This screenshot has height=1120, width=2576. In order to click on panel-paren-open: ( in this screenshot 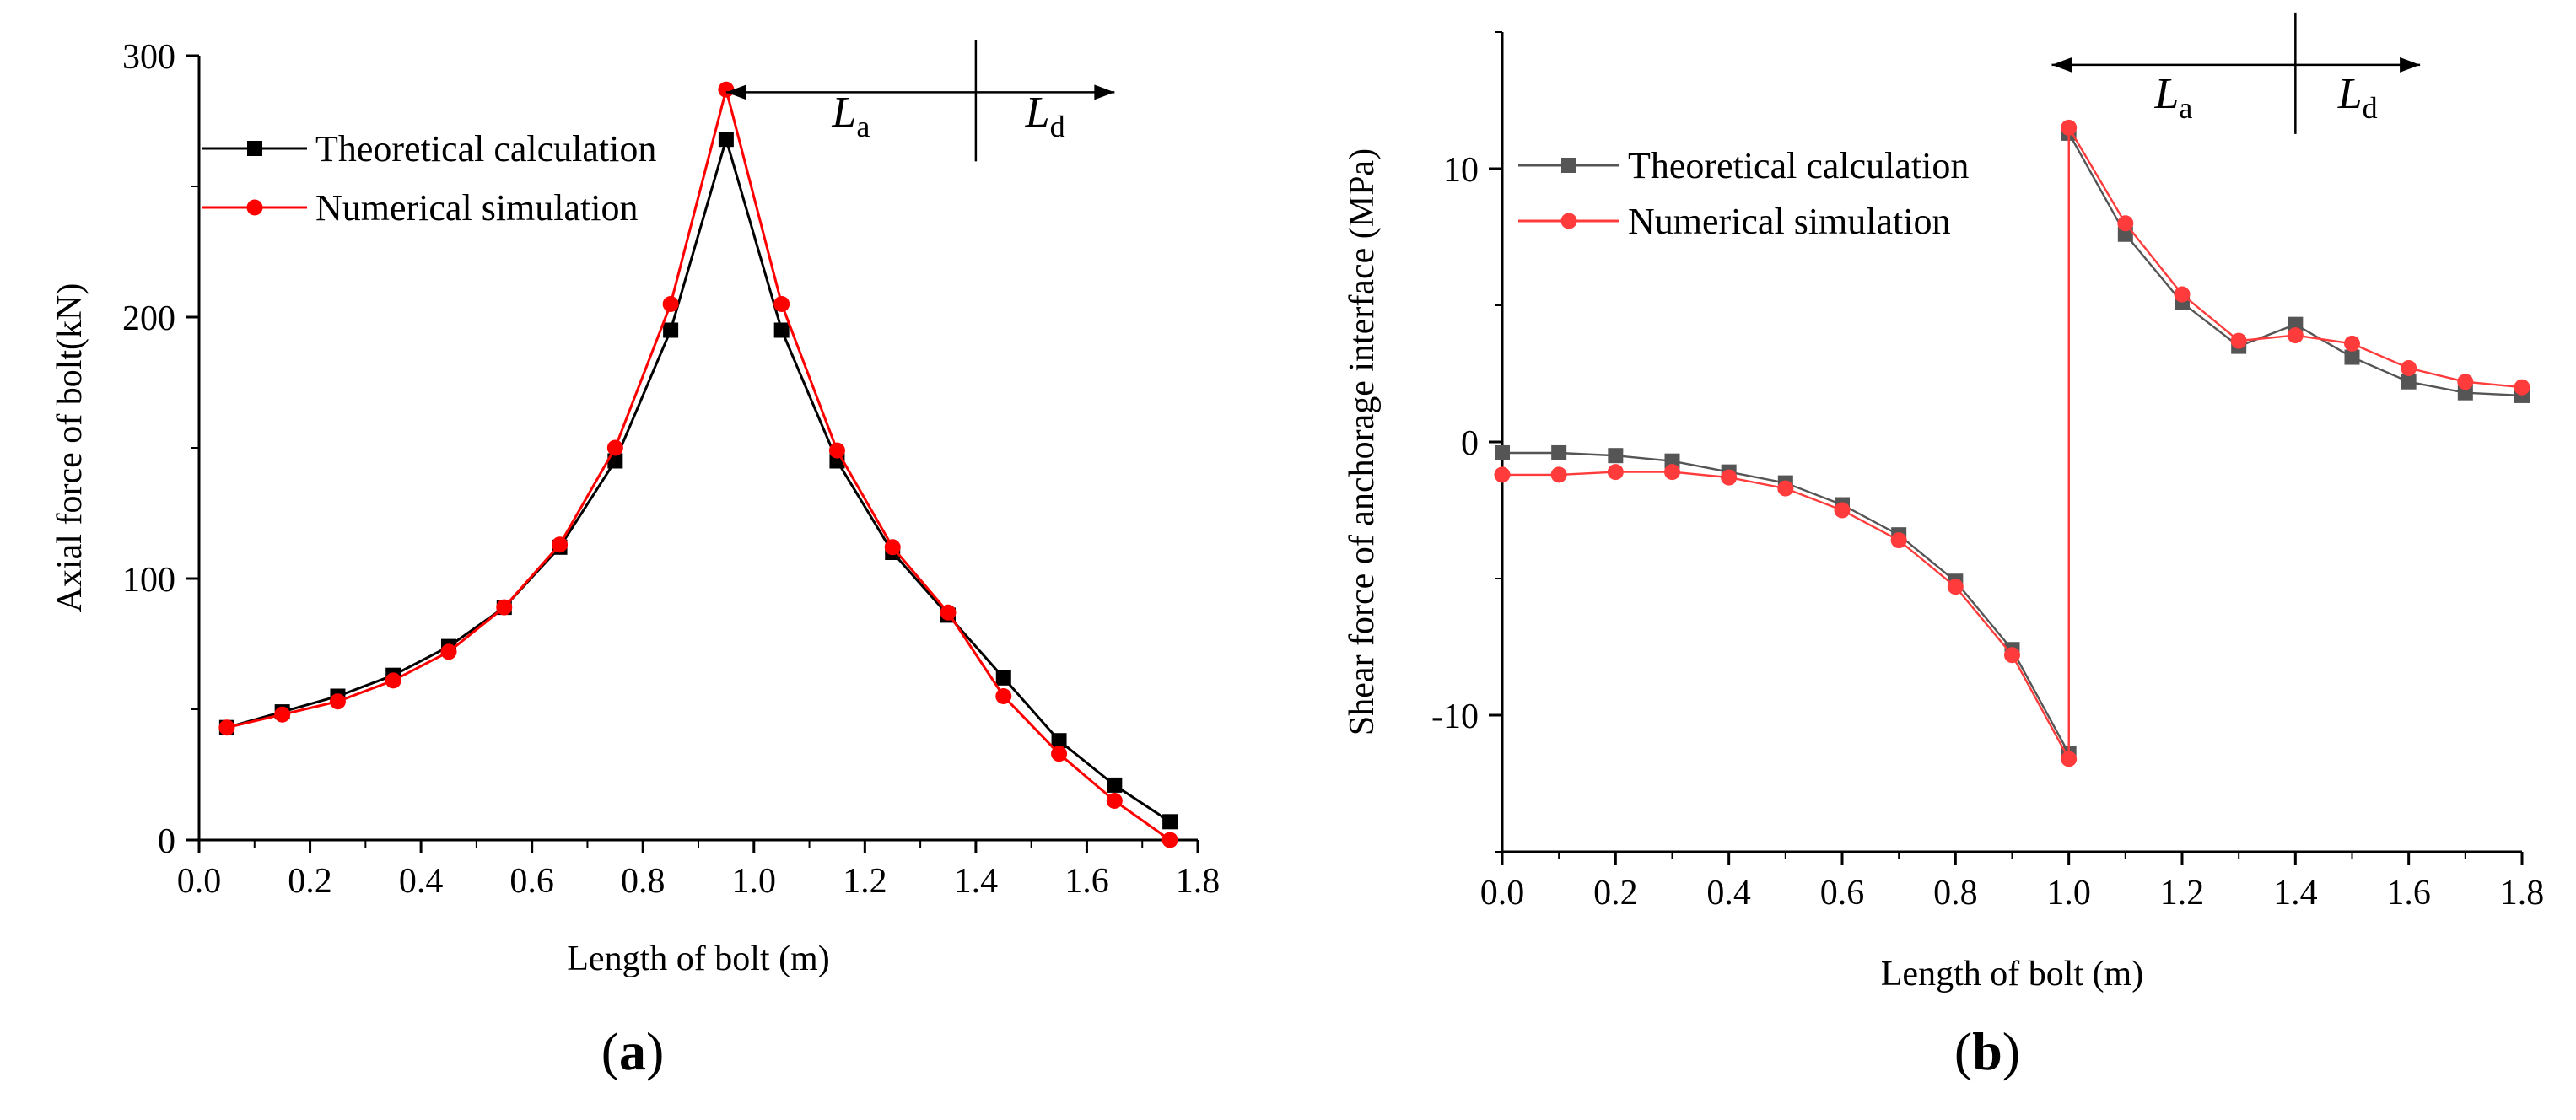, I will do `click(610, 1051)`.